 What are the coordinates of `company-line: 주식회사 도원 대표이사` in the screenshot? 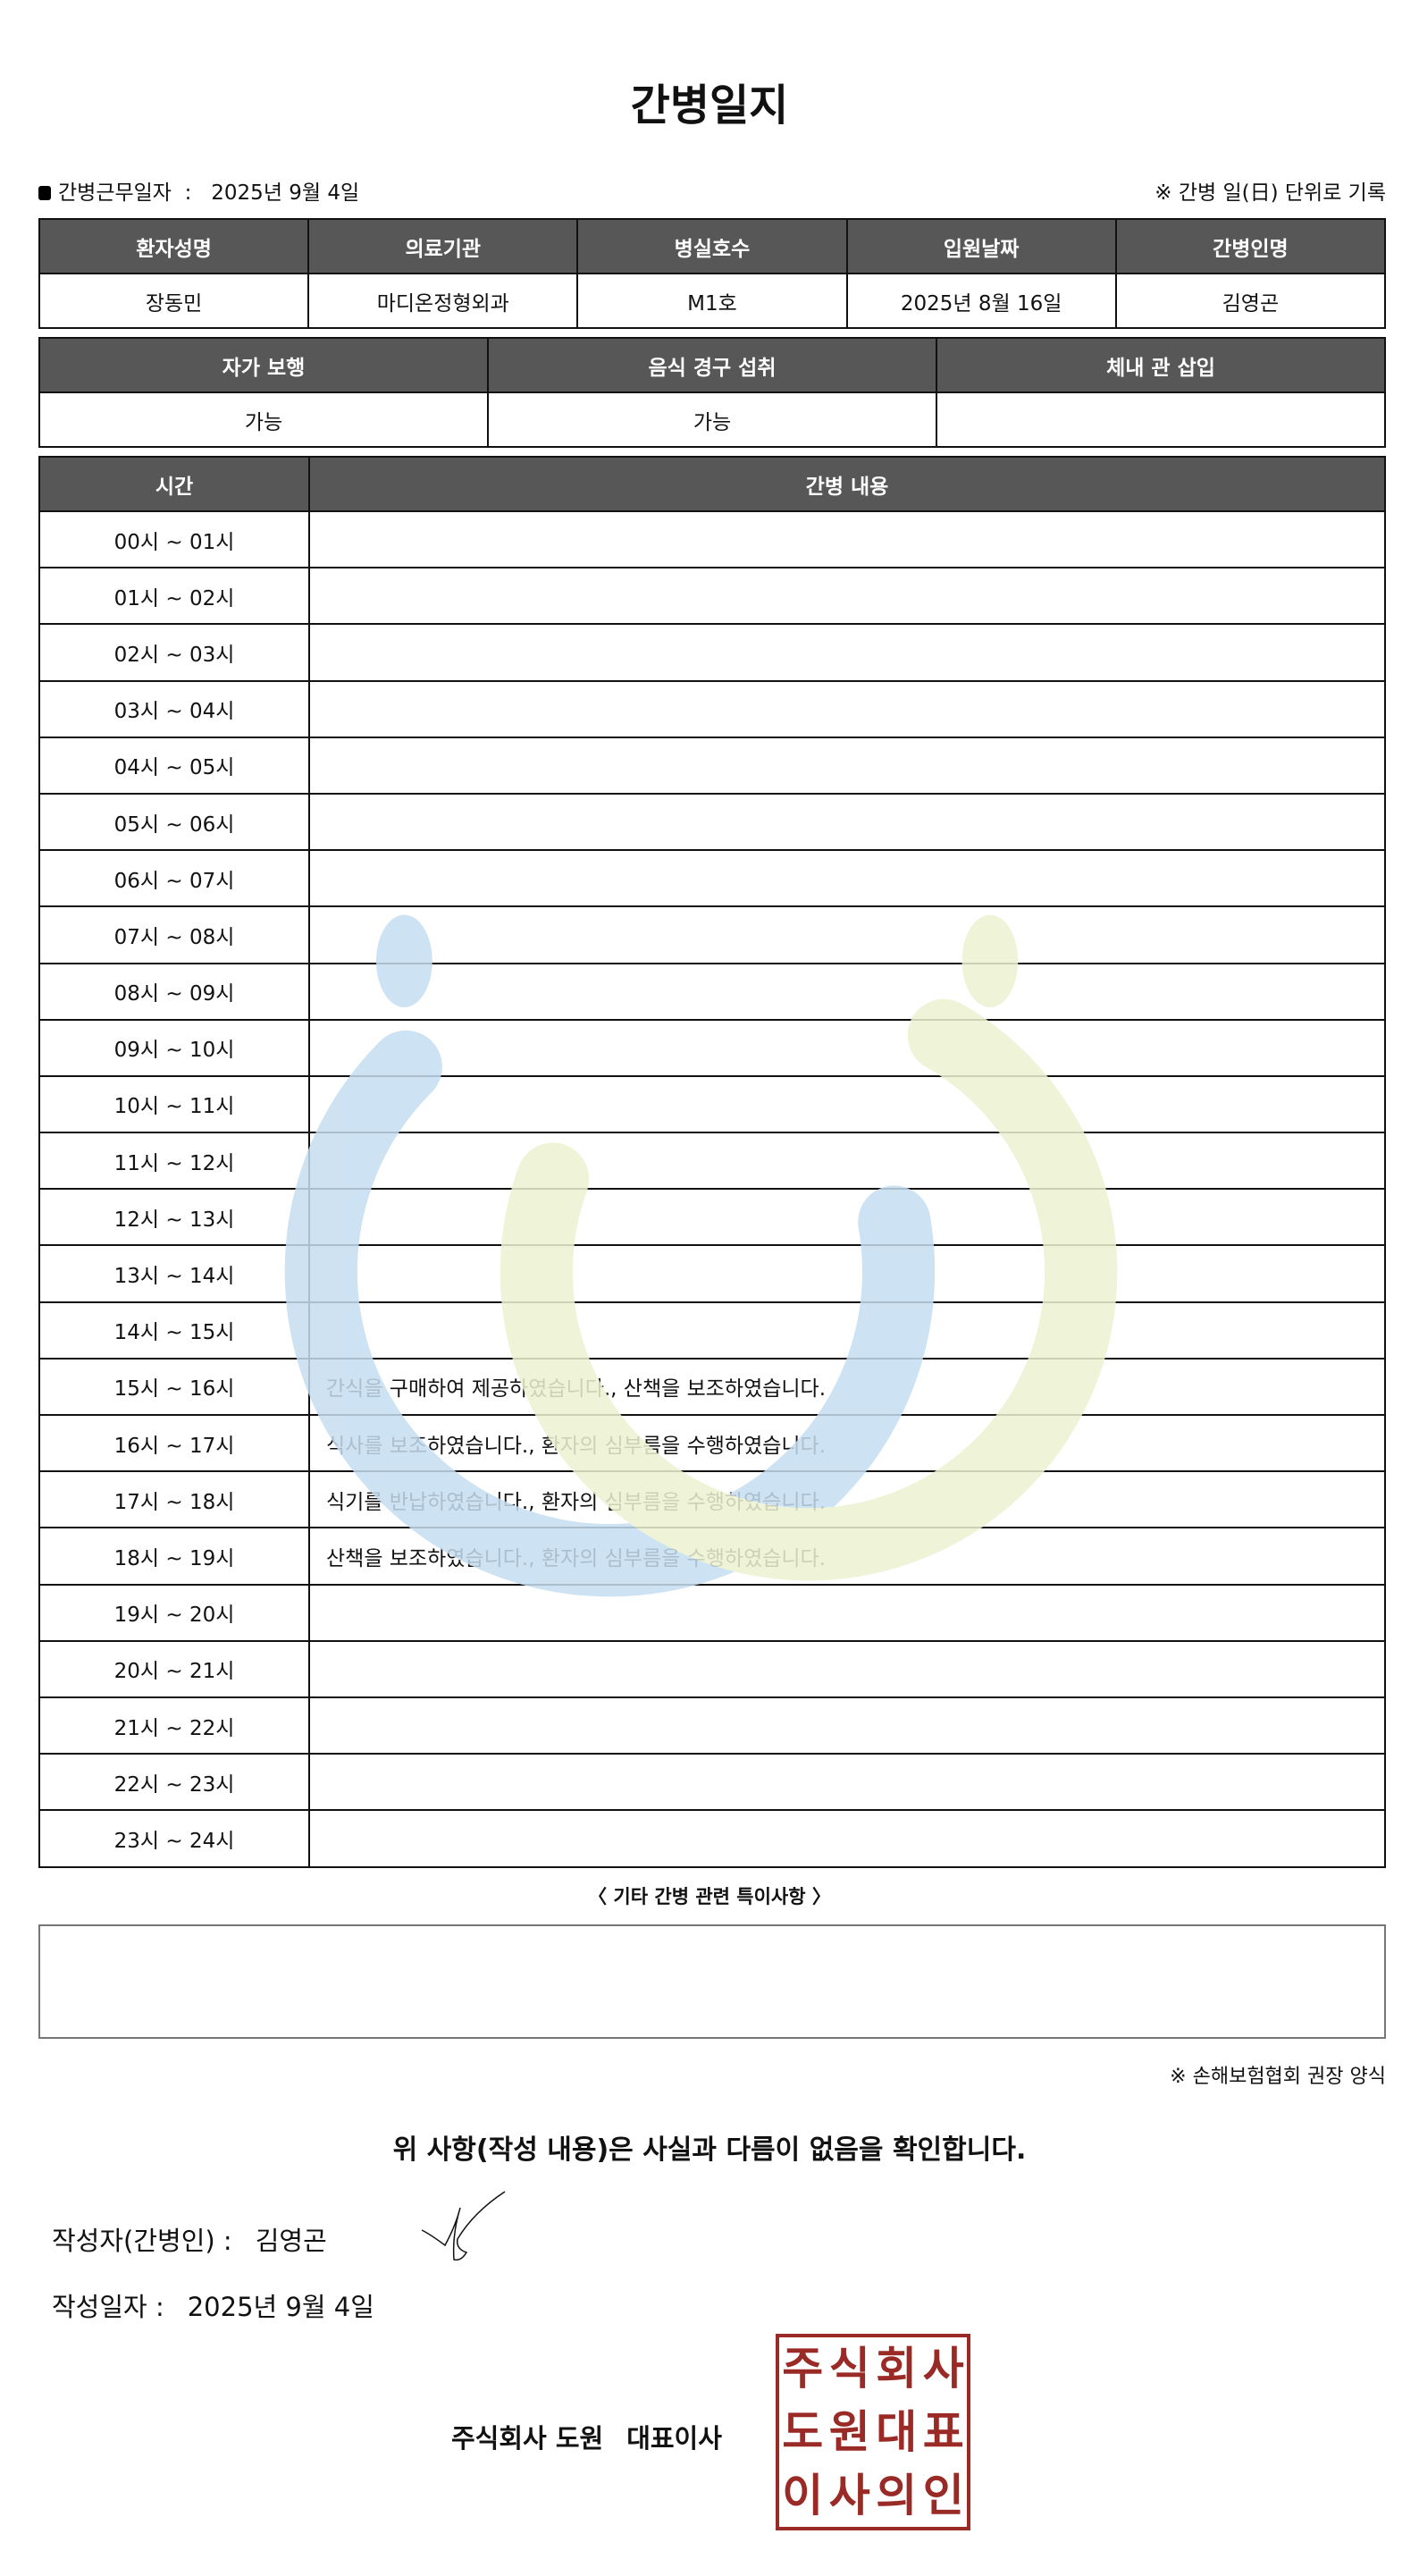 It's located at (587, 2436).